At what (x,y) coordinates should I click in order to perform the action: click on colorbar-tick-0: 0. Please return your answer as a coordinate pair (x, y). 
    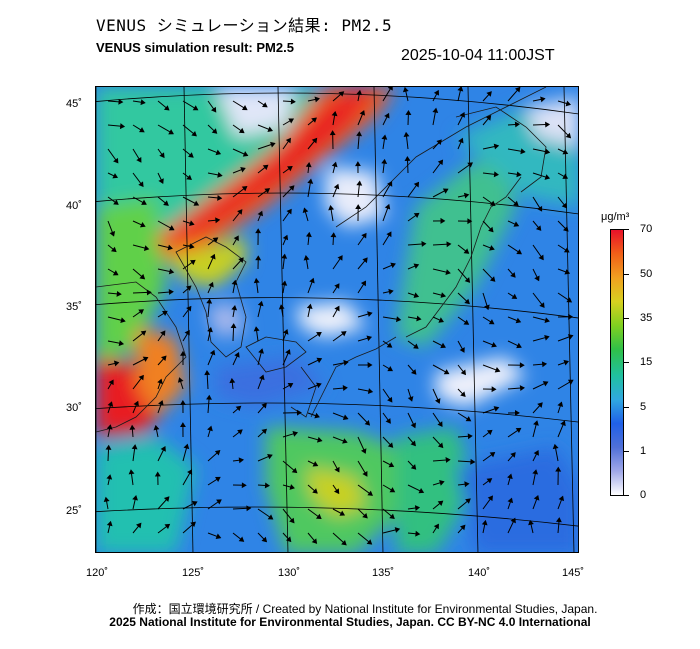
    Looking at the image, I should click on (643, 495).